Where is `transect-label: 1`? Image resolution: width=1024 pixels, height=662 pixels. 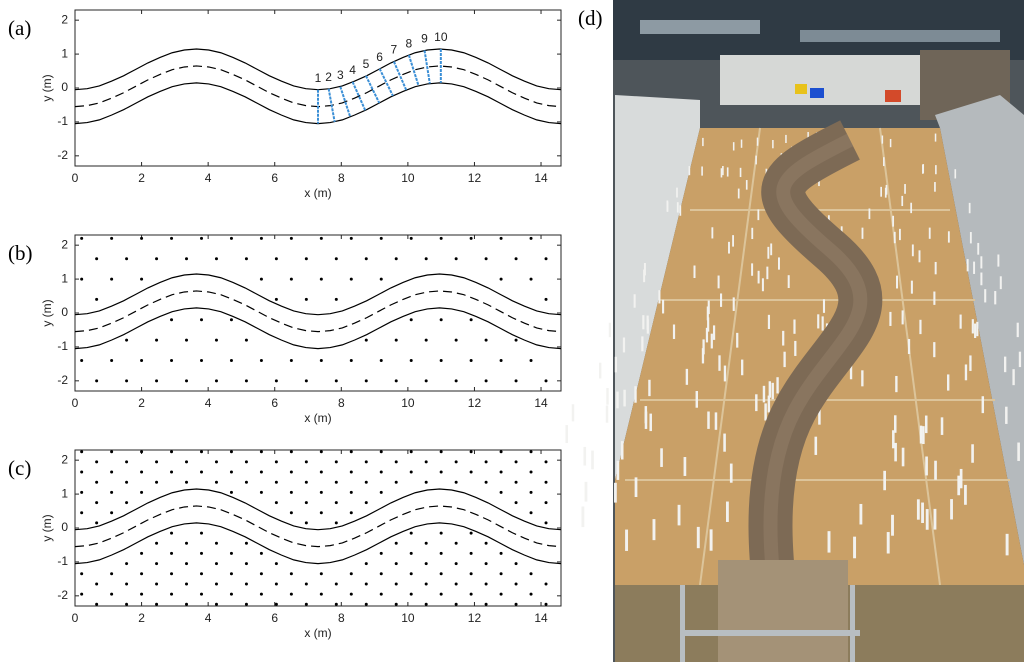 transect-label: 1 is located at coordinates (318, 78).